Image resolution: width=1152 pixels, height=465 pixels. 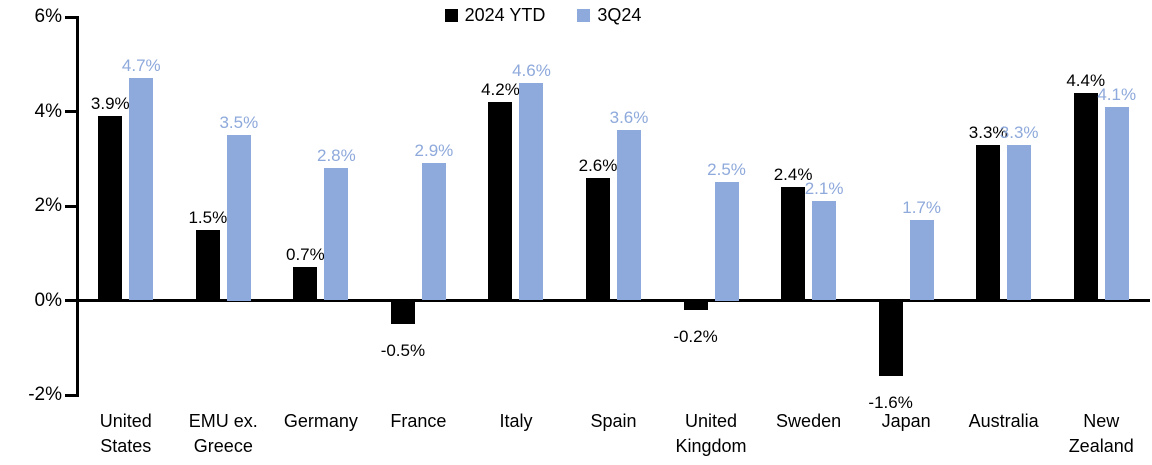 What do you see at coordinates (500, 90) in the screenshot?
I see `bar-value-label: 4.2%` at bounding box center [500, 90].